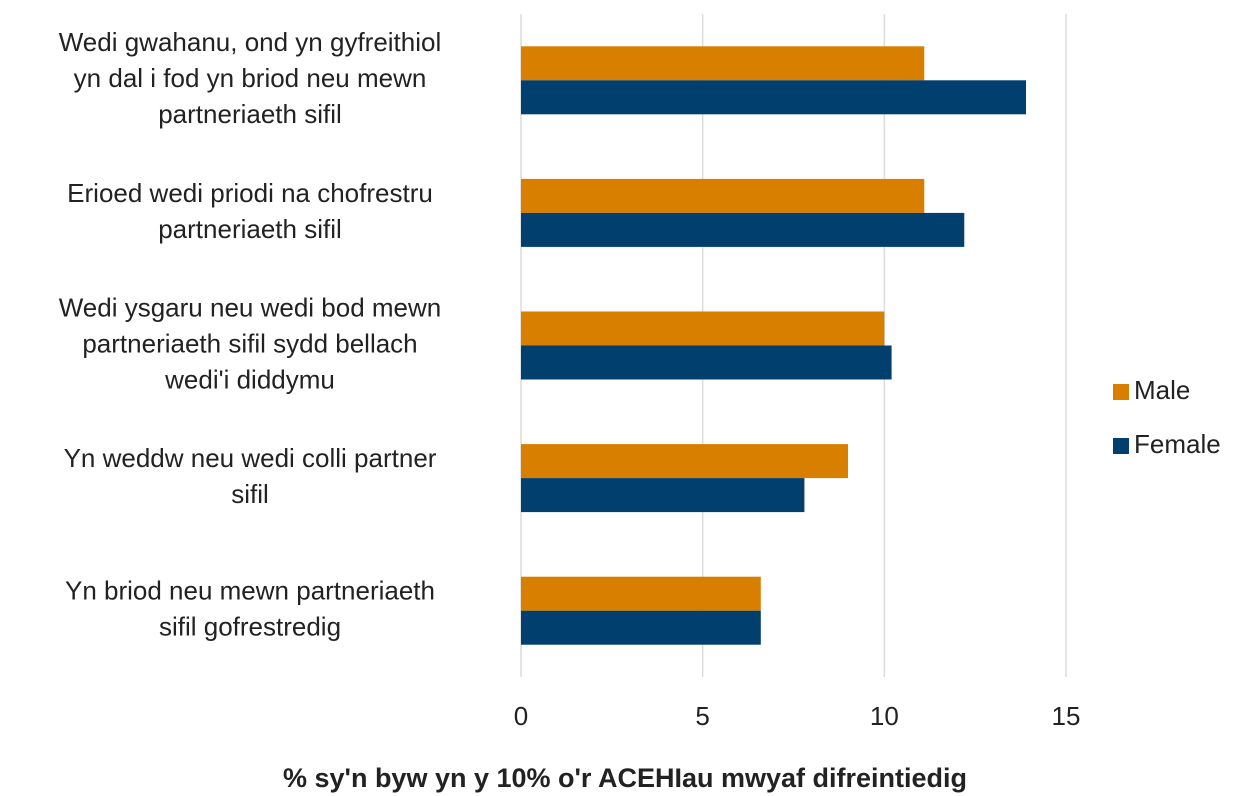  I want to click on y-tick-label: Yn weddw neu wedi colli partner, so click(250, 458).